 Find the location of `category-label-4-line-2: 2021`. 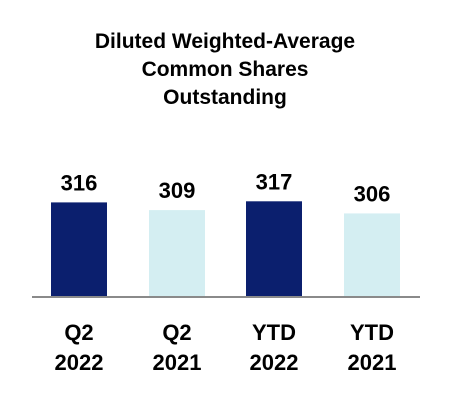

category-label-4-line-2: 2021 is located at coordinates (372, 362).